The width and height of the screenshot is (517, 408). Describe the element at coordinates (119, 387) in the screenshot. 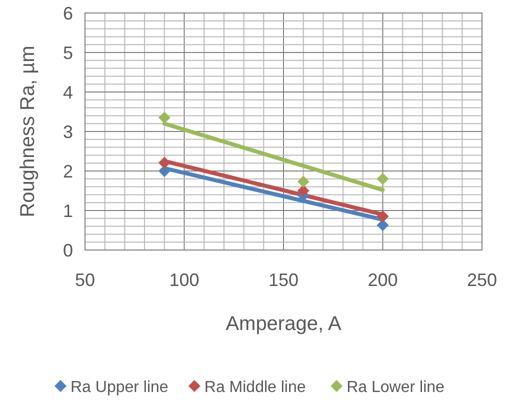

I see `legend-label: Ra Upper line` at that location.